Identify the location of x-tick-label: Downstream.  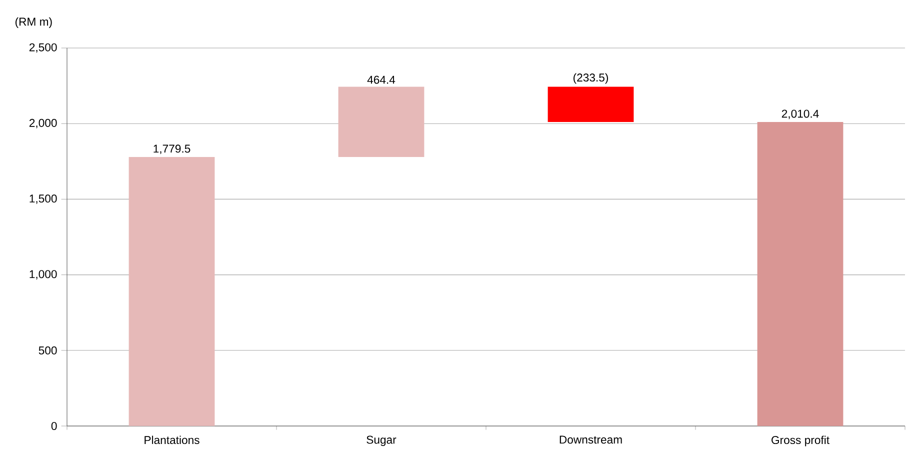
(591, 440).